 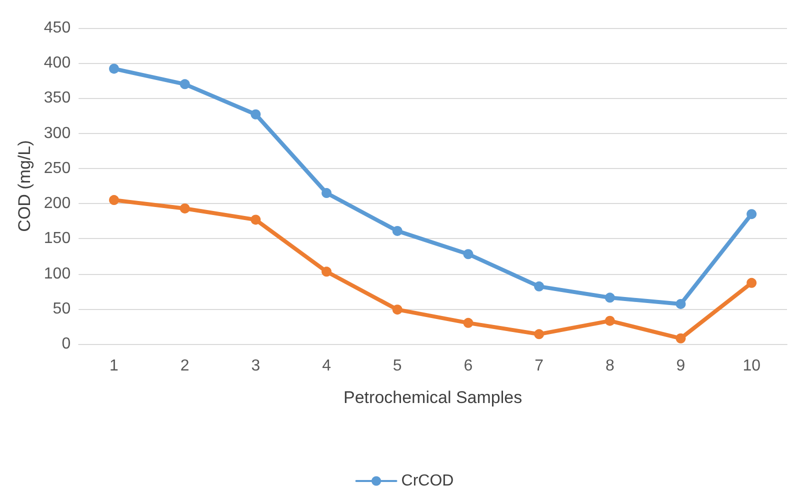 I want to click on x-tick-label: 9, so click(x=681, y=366).